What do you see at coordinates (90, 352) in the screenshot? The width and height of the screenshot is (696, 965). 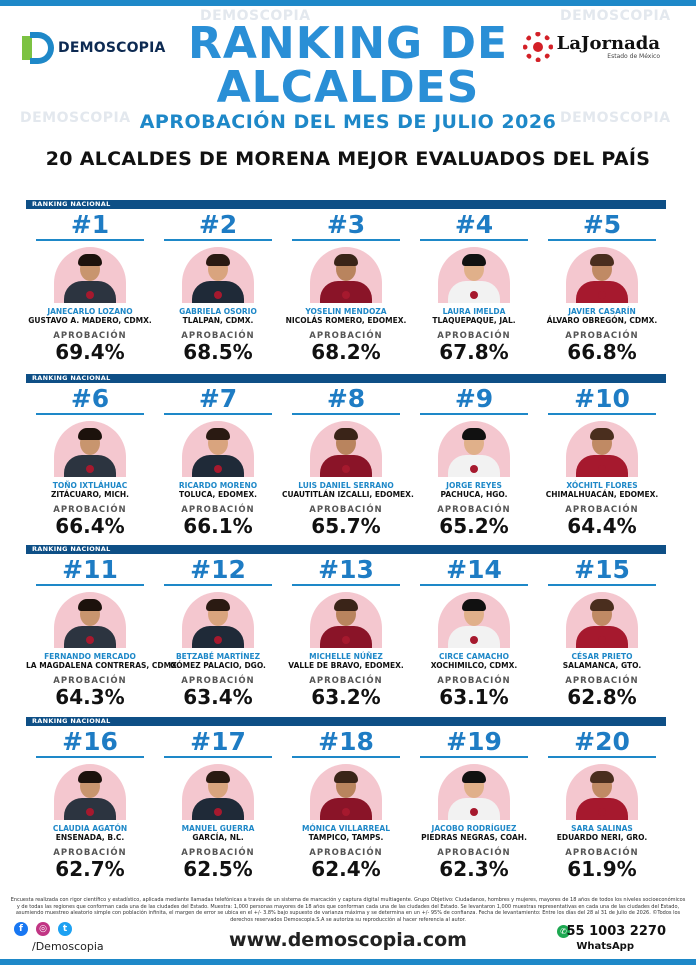 I see `approval-value: 69.4%` at bounding box center [90, 352].